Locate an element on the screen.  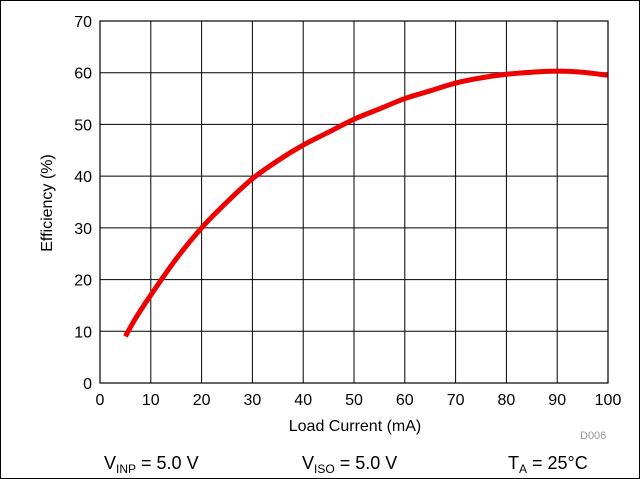
x-tick-label: 30 is located at coordinates (253, 400).